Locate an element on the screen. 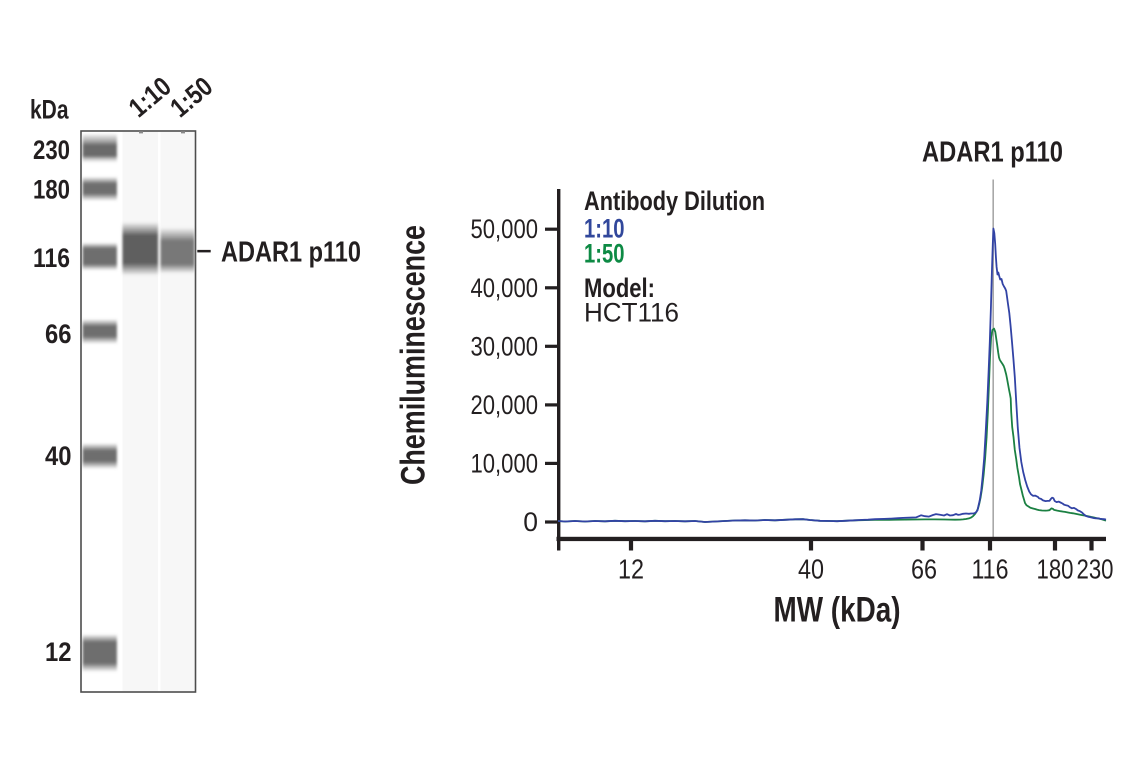 Image resolution: width=1141 pixels, height=773 pixels. svg-text: 0 is located at coordinates (530, 522).